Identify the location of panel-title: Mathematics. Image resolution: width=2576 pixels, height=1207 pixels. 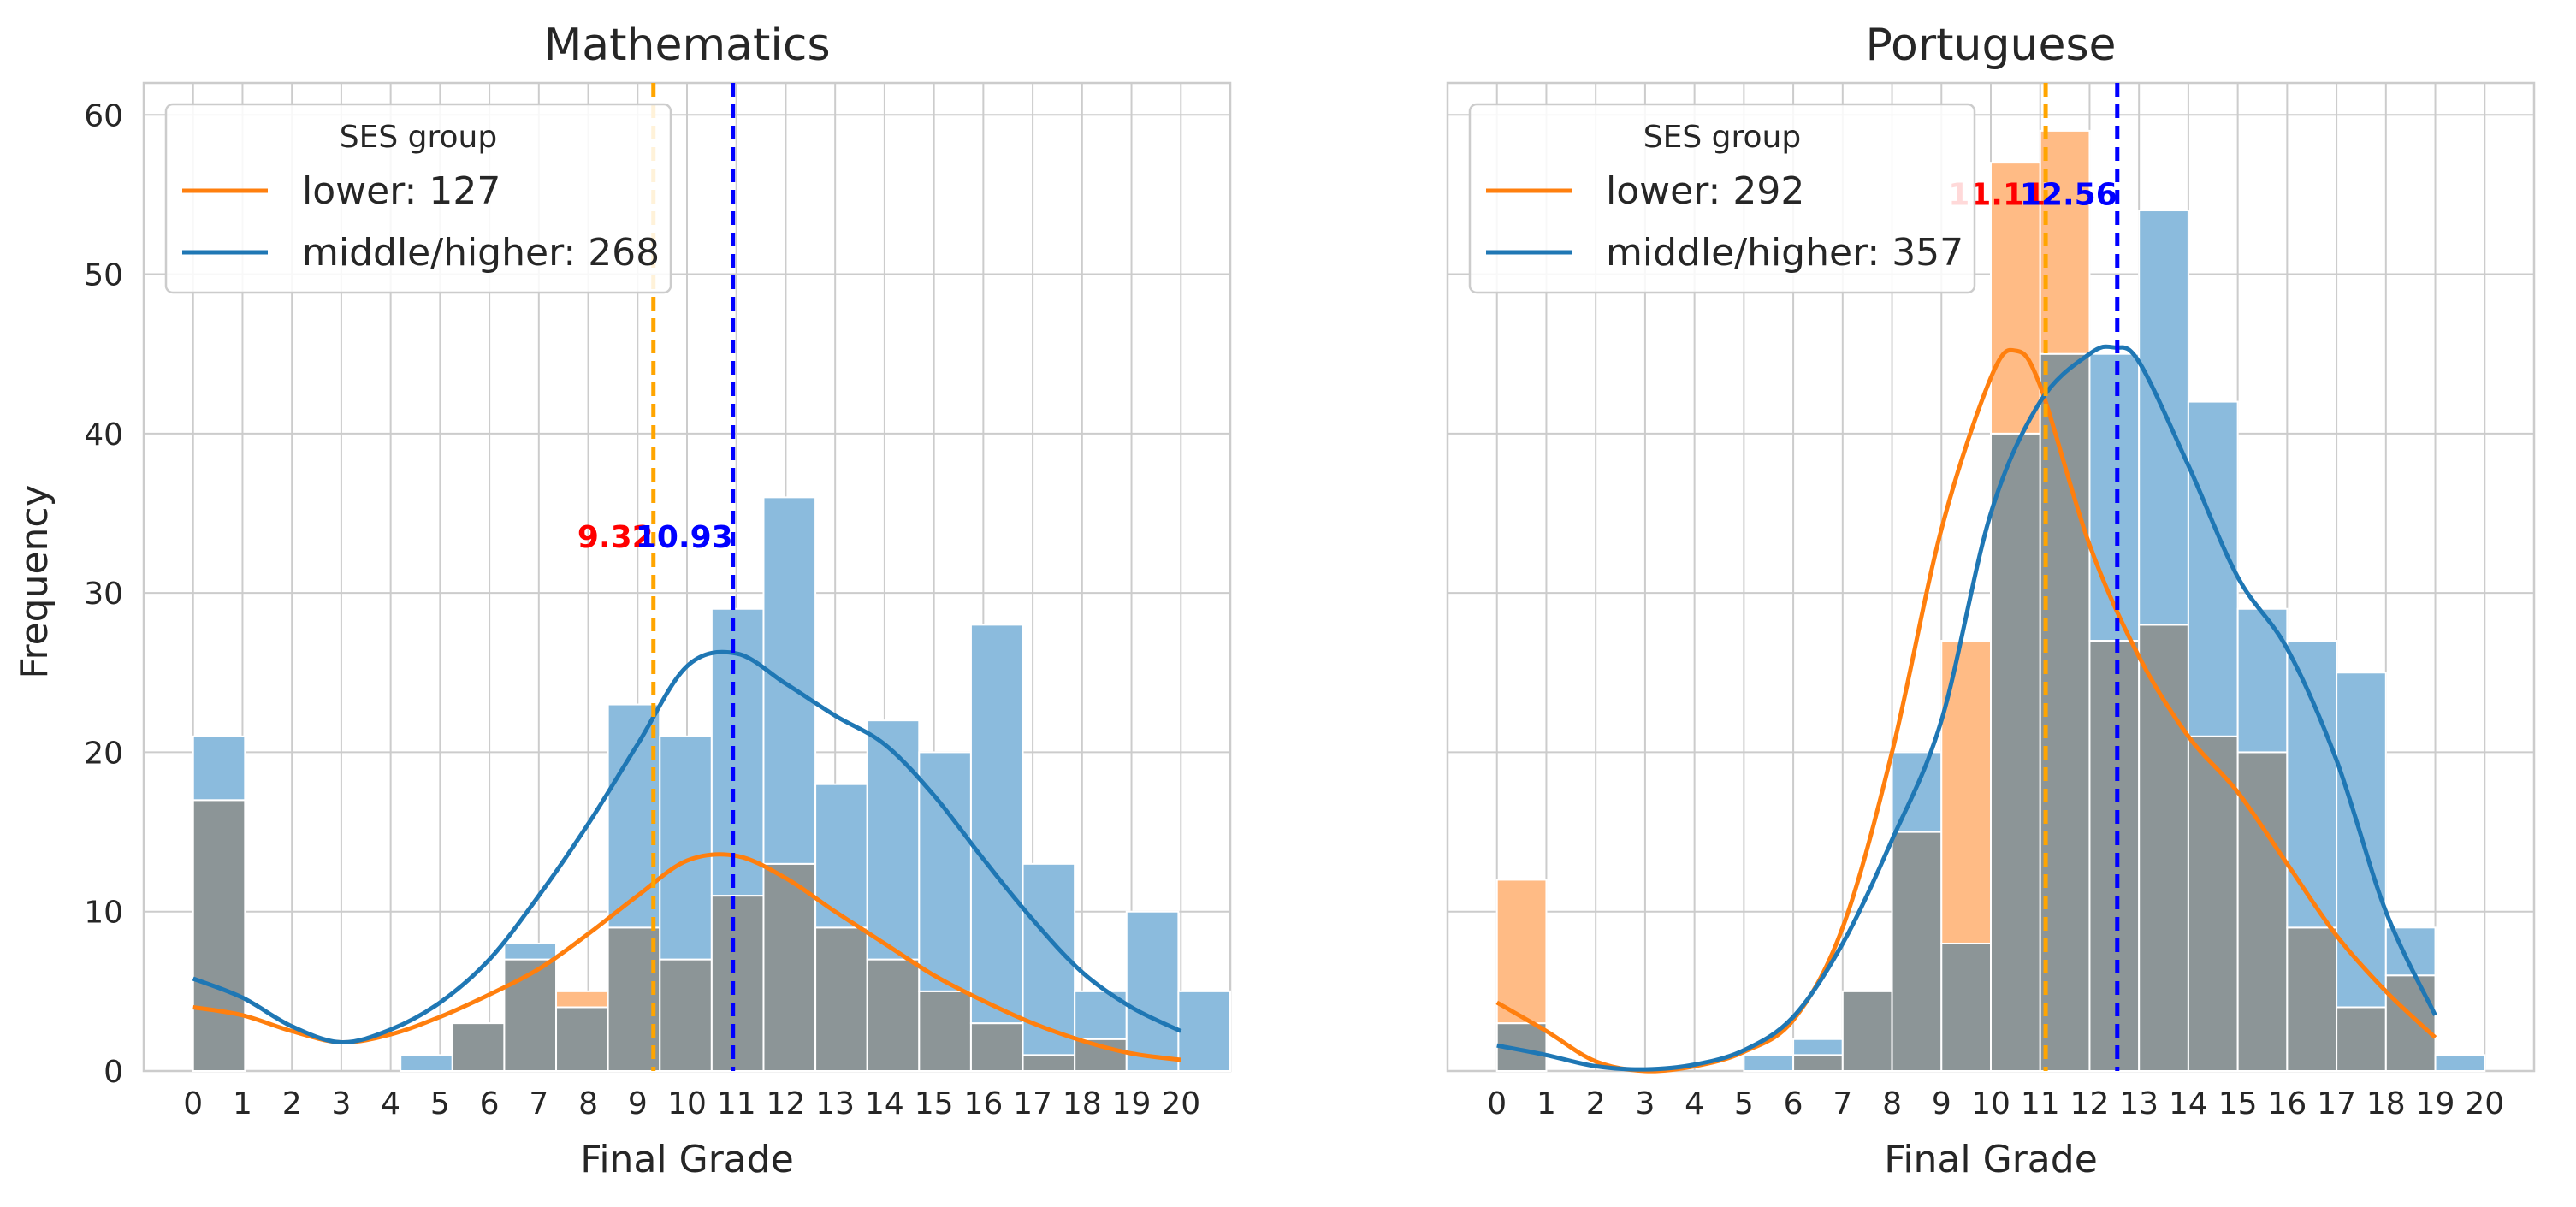
(687, 45).